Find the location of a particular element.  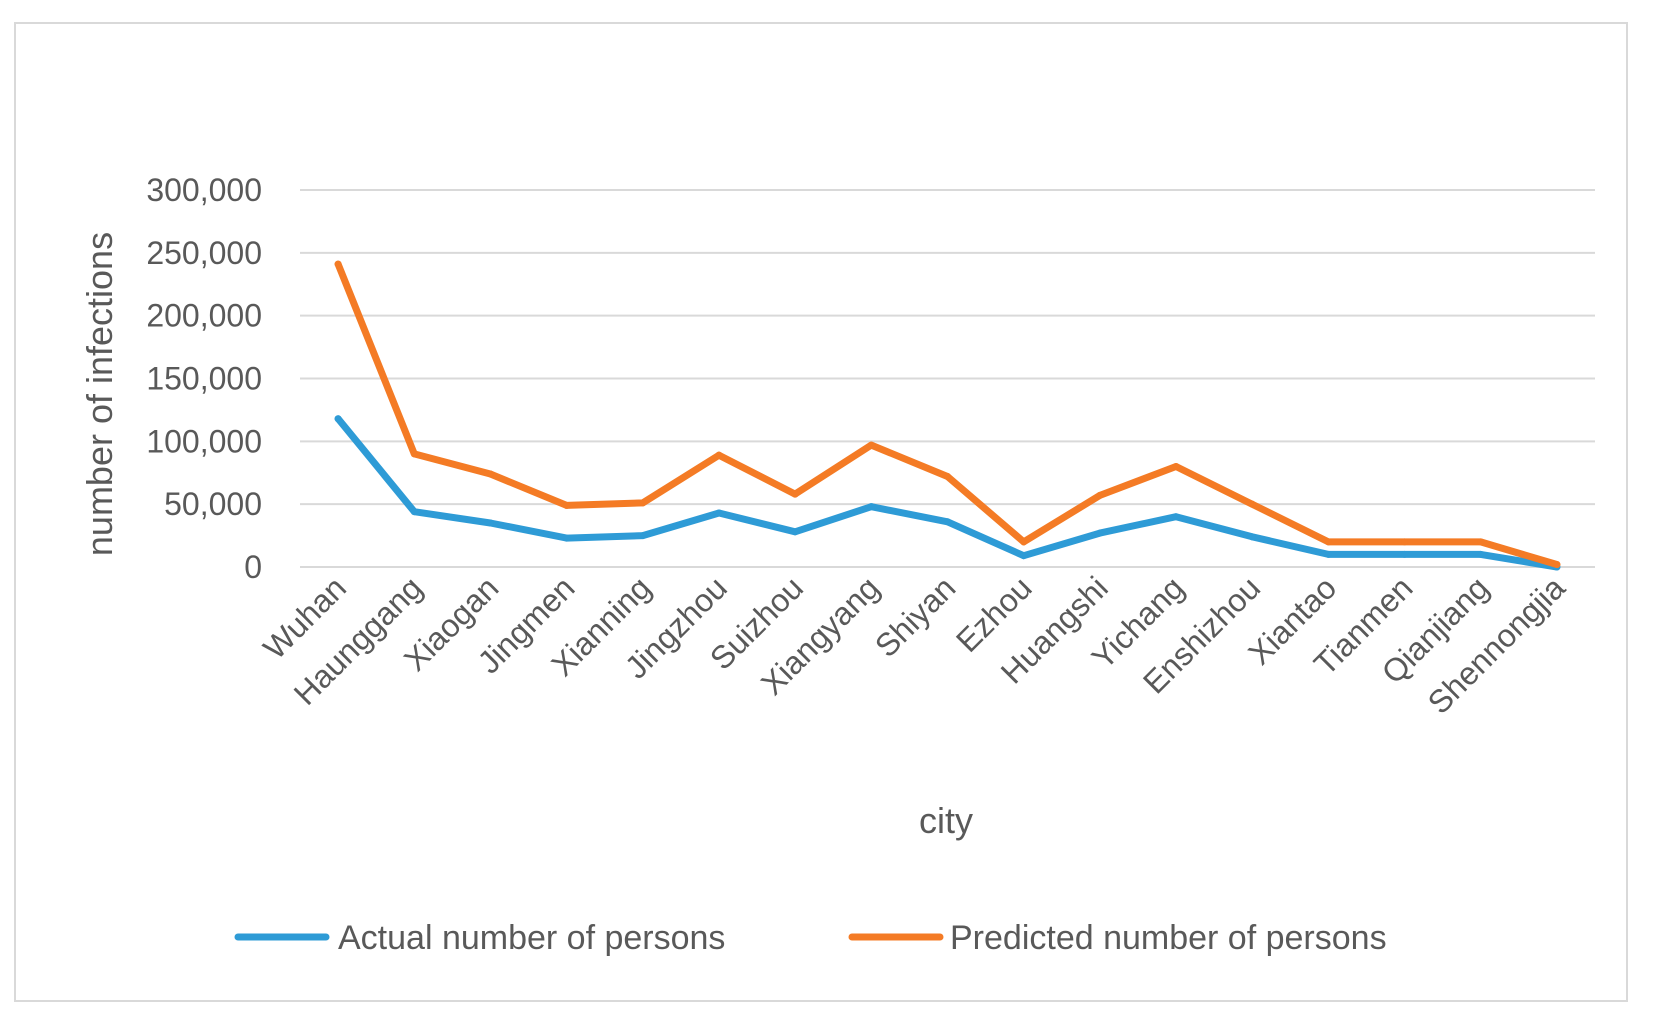

y-tick-label: 50,000 is located at coordinates (213, 504).